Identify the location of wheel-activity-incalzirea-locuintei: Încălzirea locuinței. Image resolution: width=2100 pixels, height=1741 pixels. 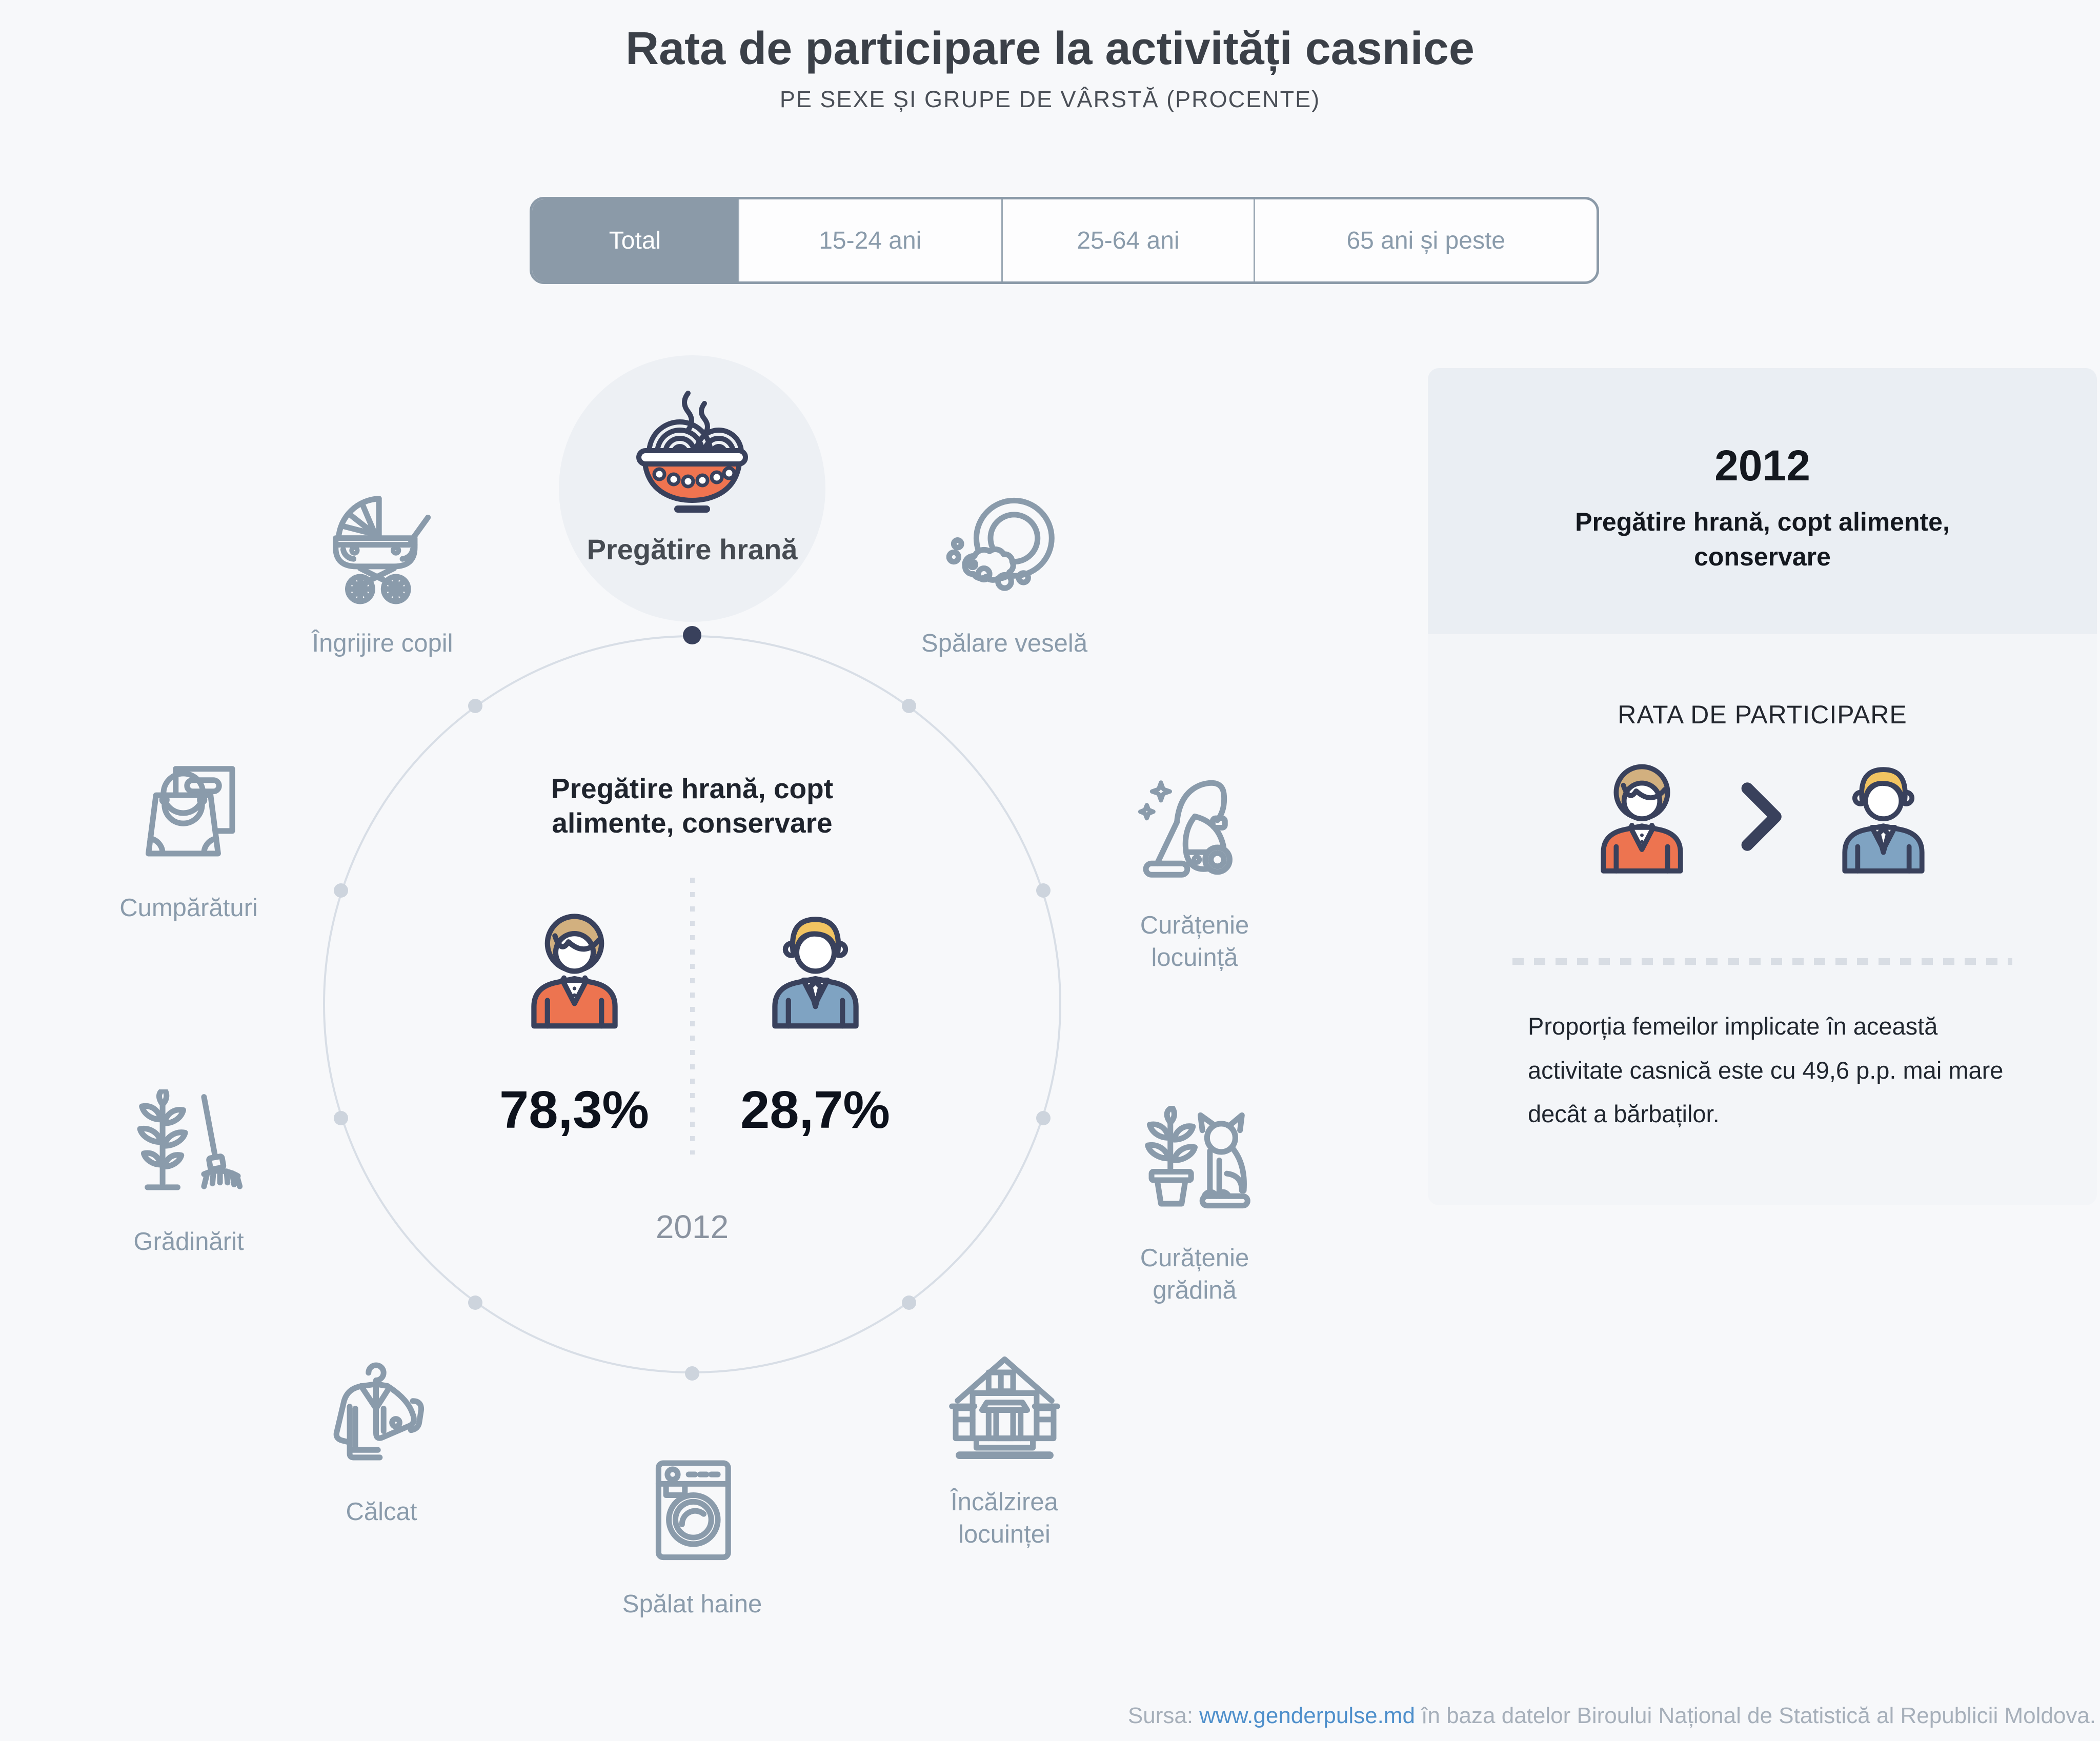
(1004, 1450).